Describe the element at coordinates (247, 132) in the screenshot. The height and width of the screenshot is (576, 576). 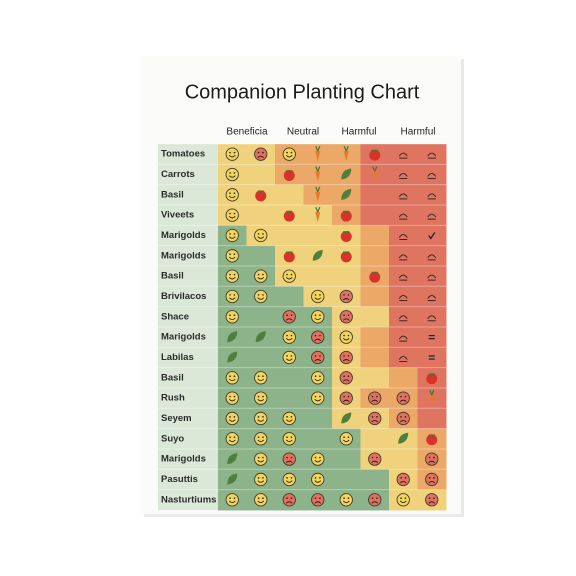
I see `column-header: Beneficia` at that location.